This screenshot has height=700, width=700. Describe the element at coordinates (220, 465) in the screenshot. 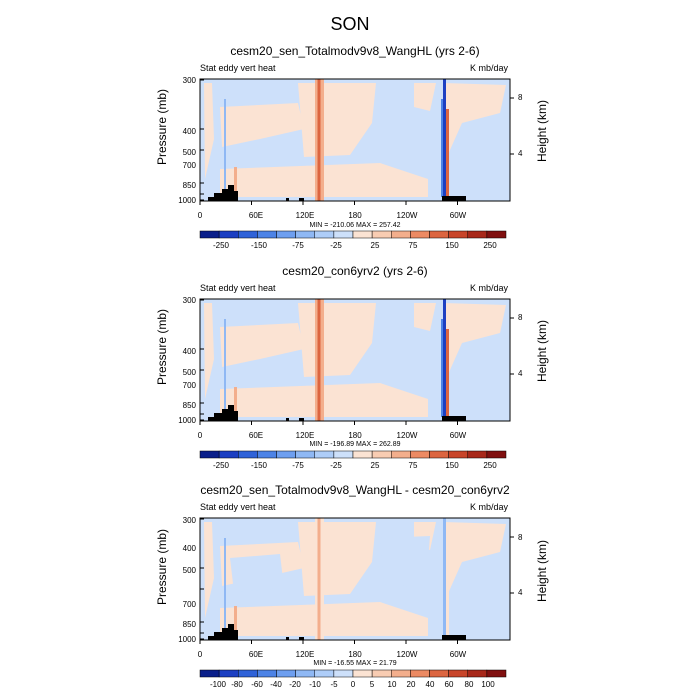

I see `panel-2-cb-label: -250` at that location.